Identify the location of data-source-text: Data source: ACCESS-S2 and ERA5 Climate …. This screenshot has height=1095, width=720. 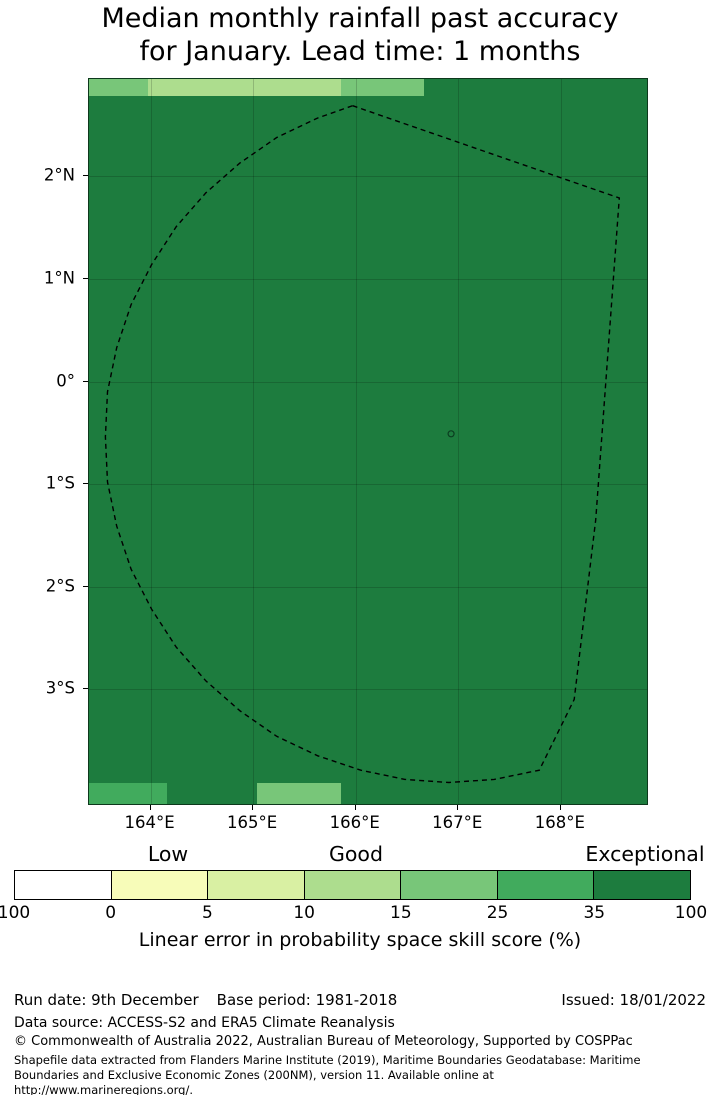
(204, 1023).